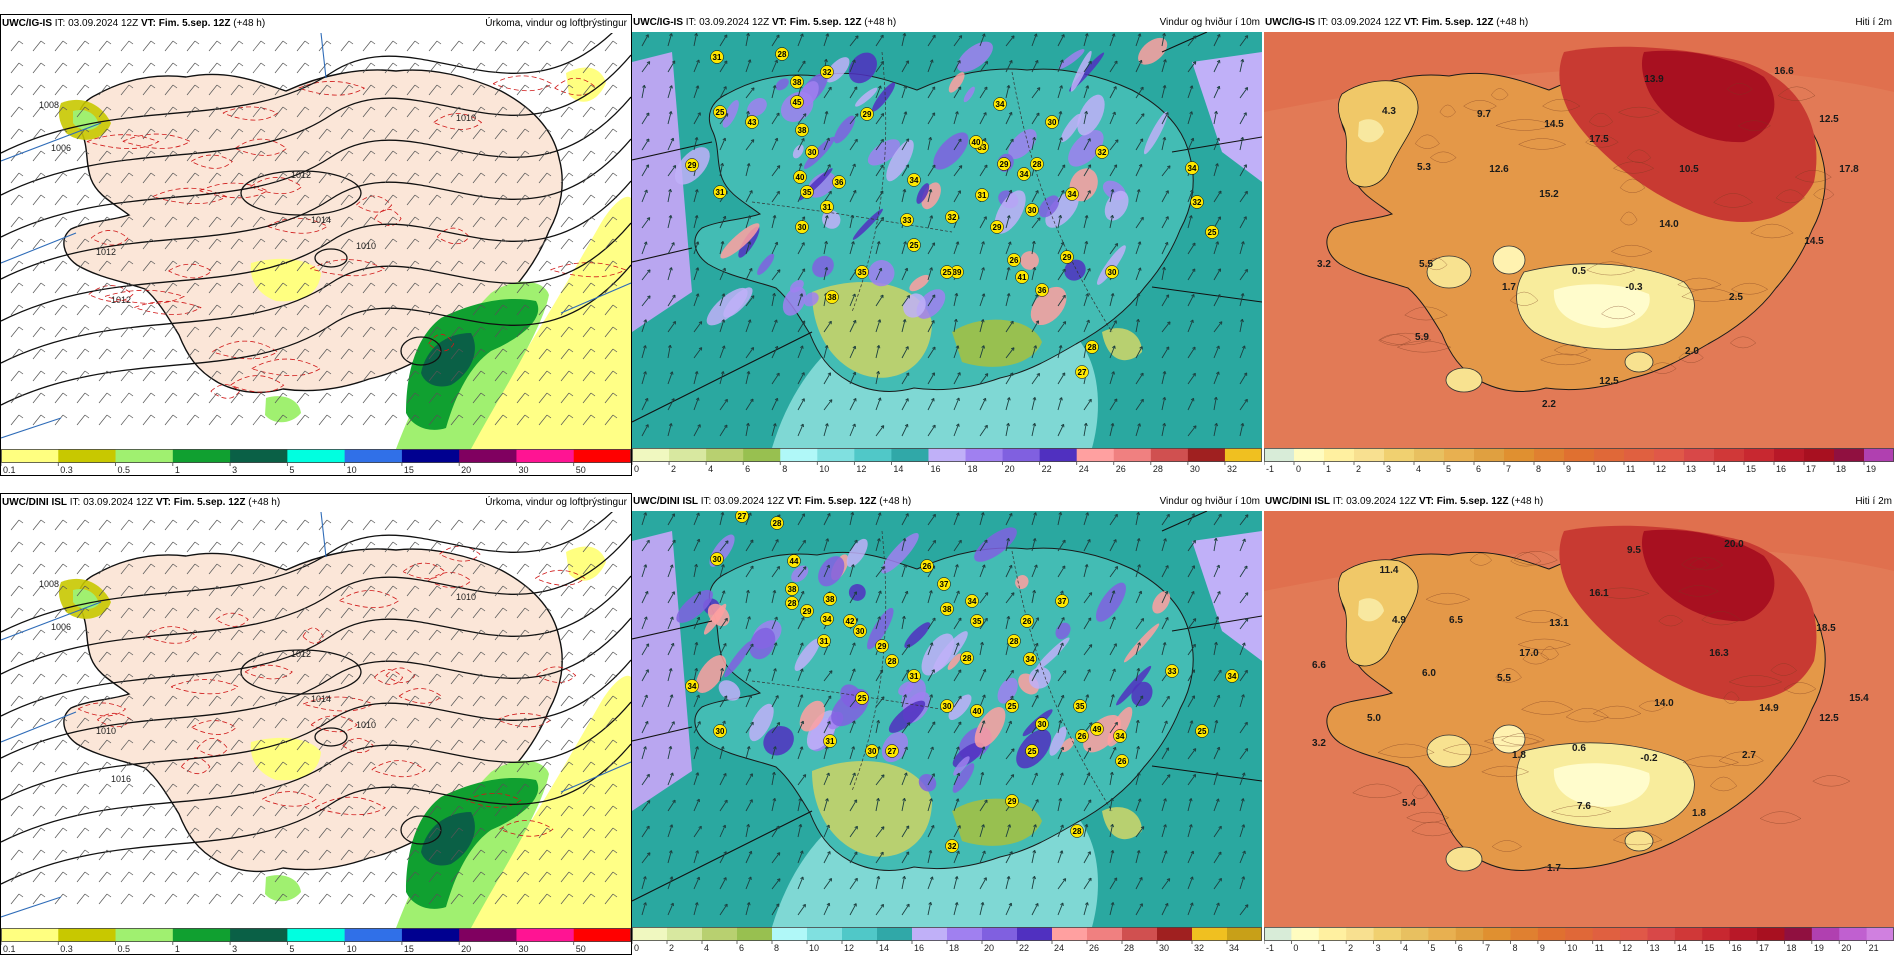  What do you see at coordinates (742, 517) in the screenshot?
I see `gust-label: 27` at bounding box center [742, 517].